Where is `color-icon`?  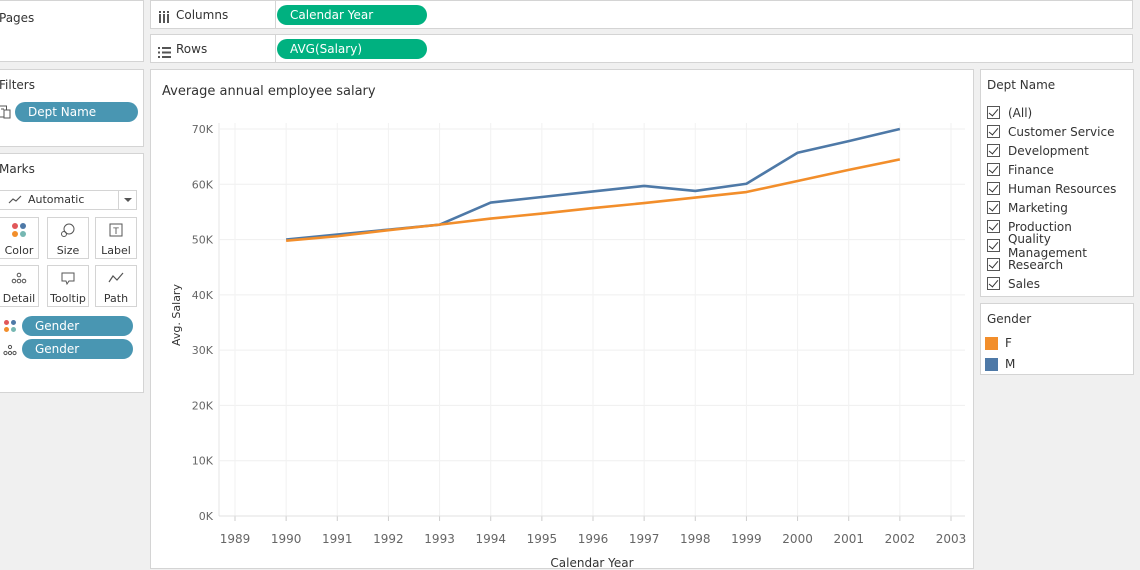 color-icon is located at coordinates (19, 233).